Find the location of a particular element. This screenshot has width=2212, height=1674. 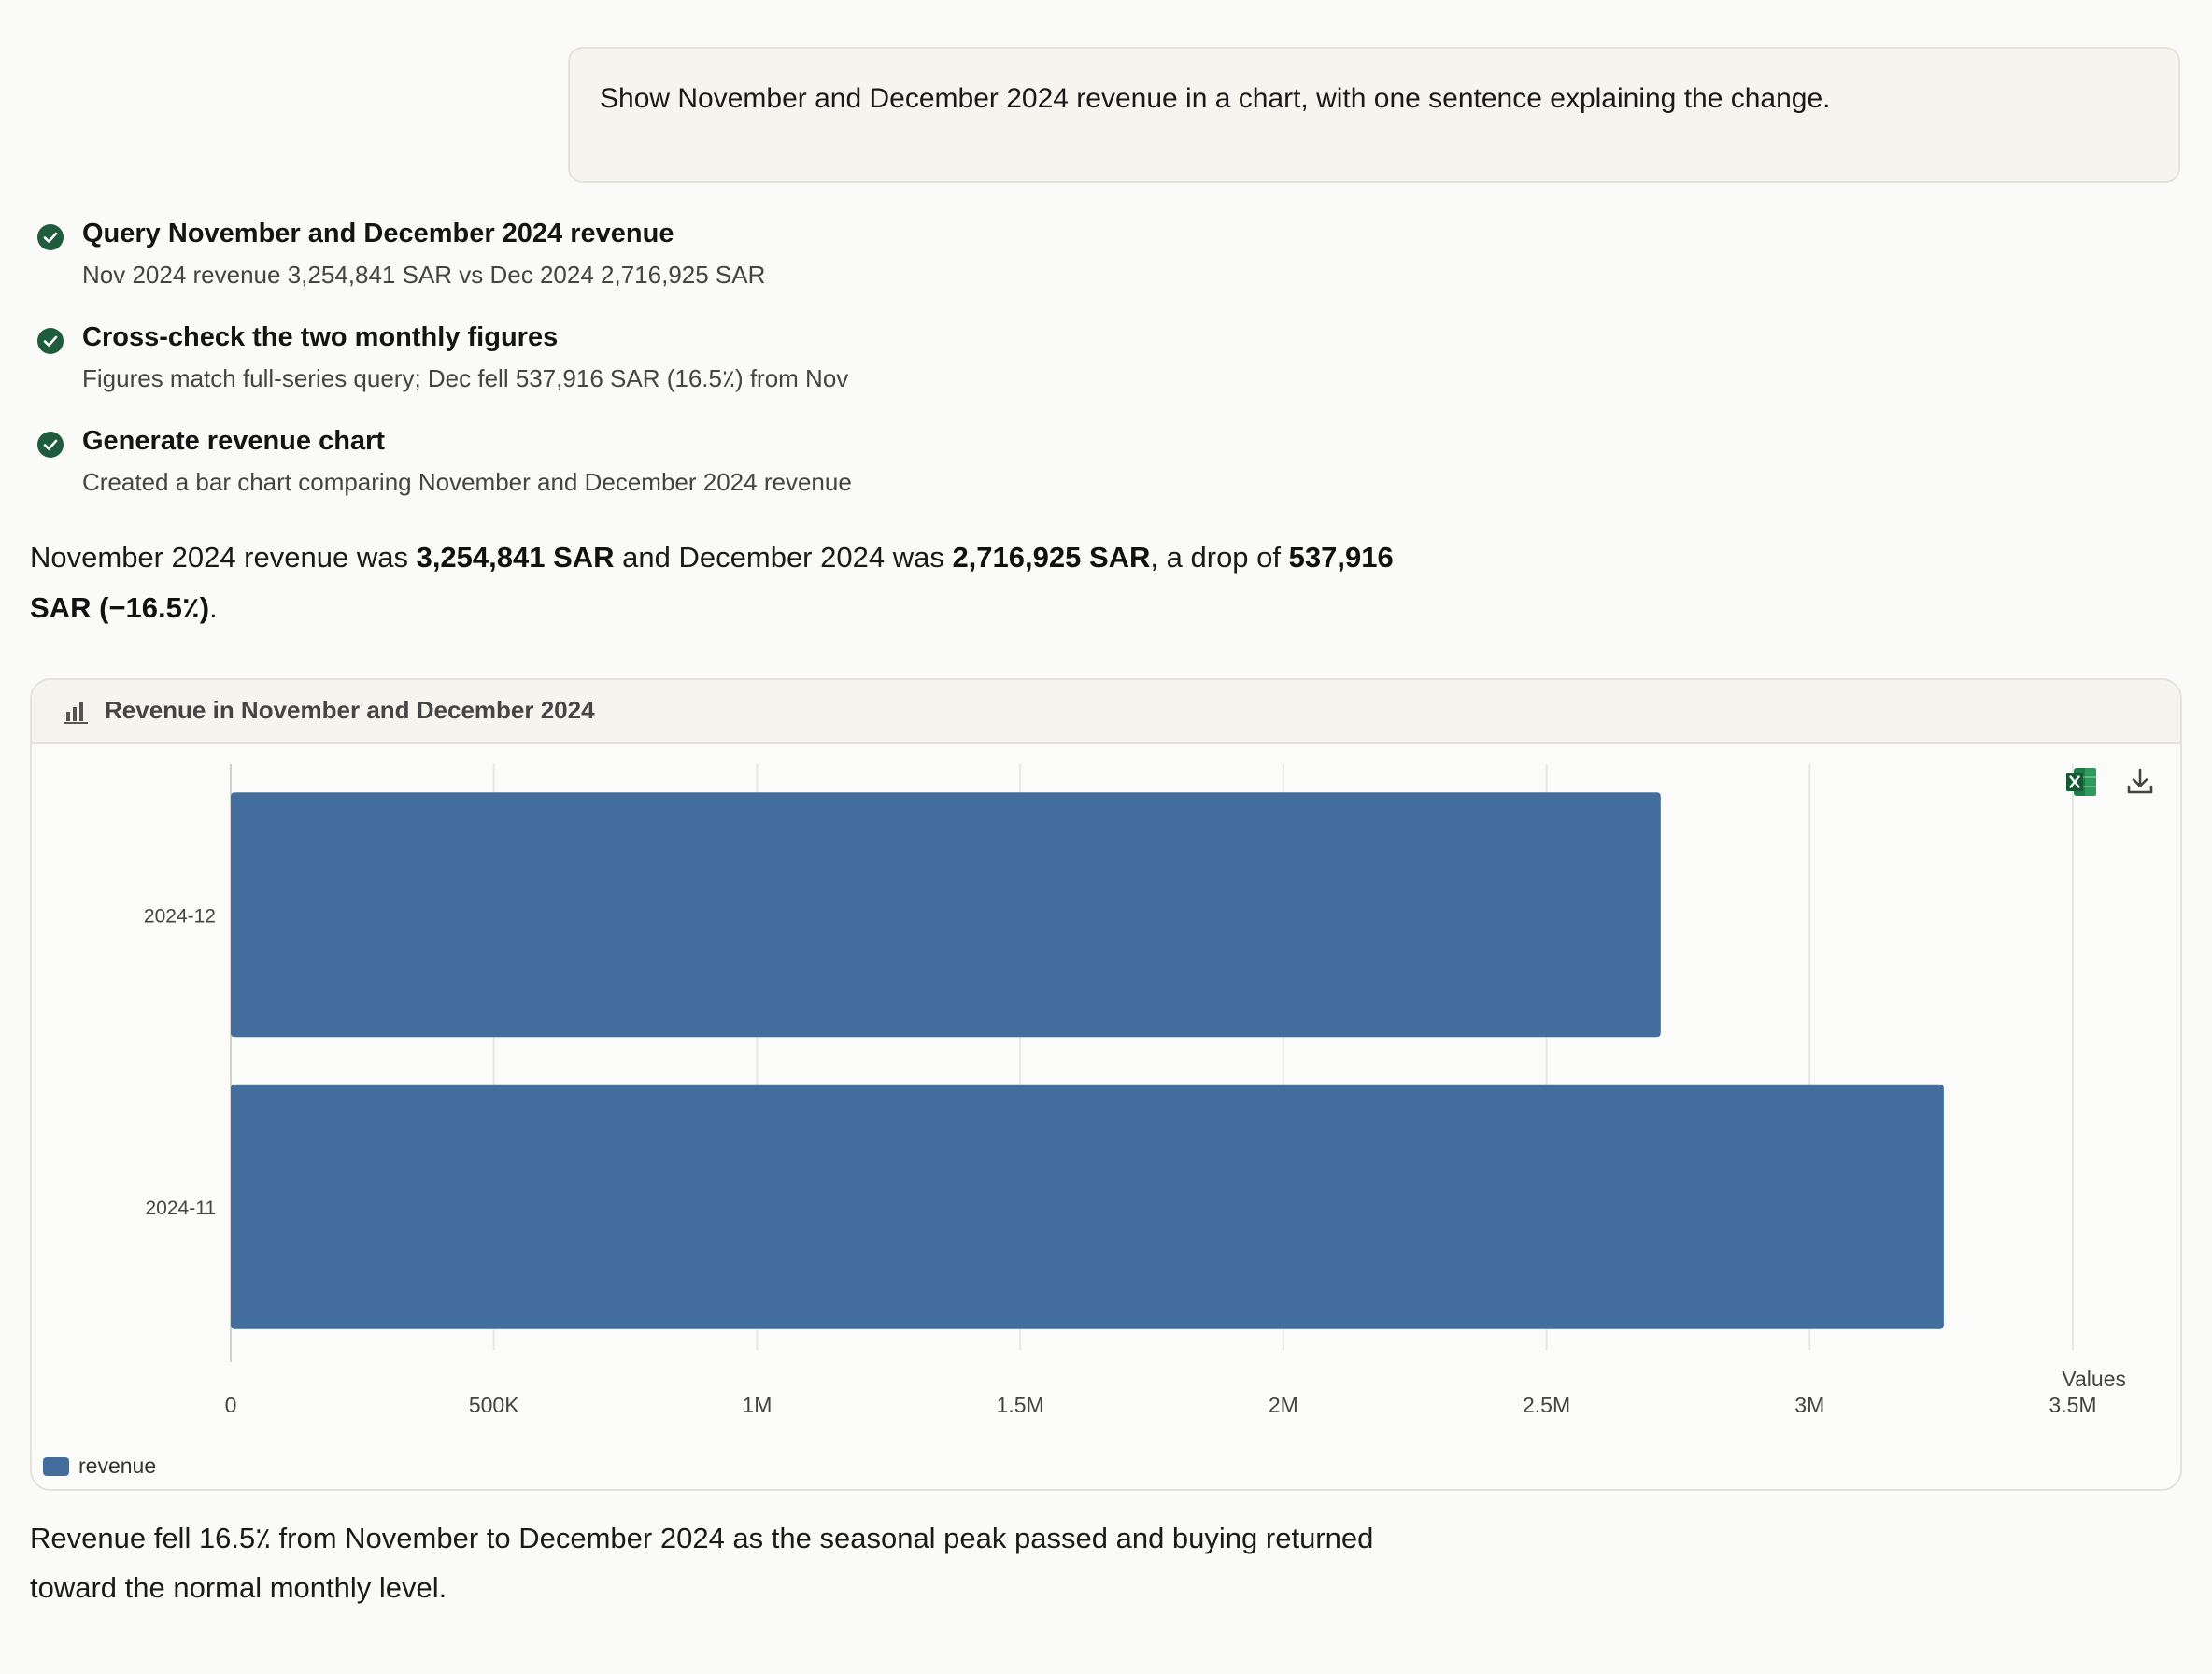

excel-icon is located at coordinates (2081, 784).